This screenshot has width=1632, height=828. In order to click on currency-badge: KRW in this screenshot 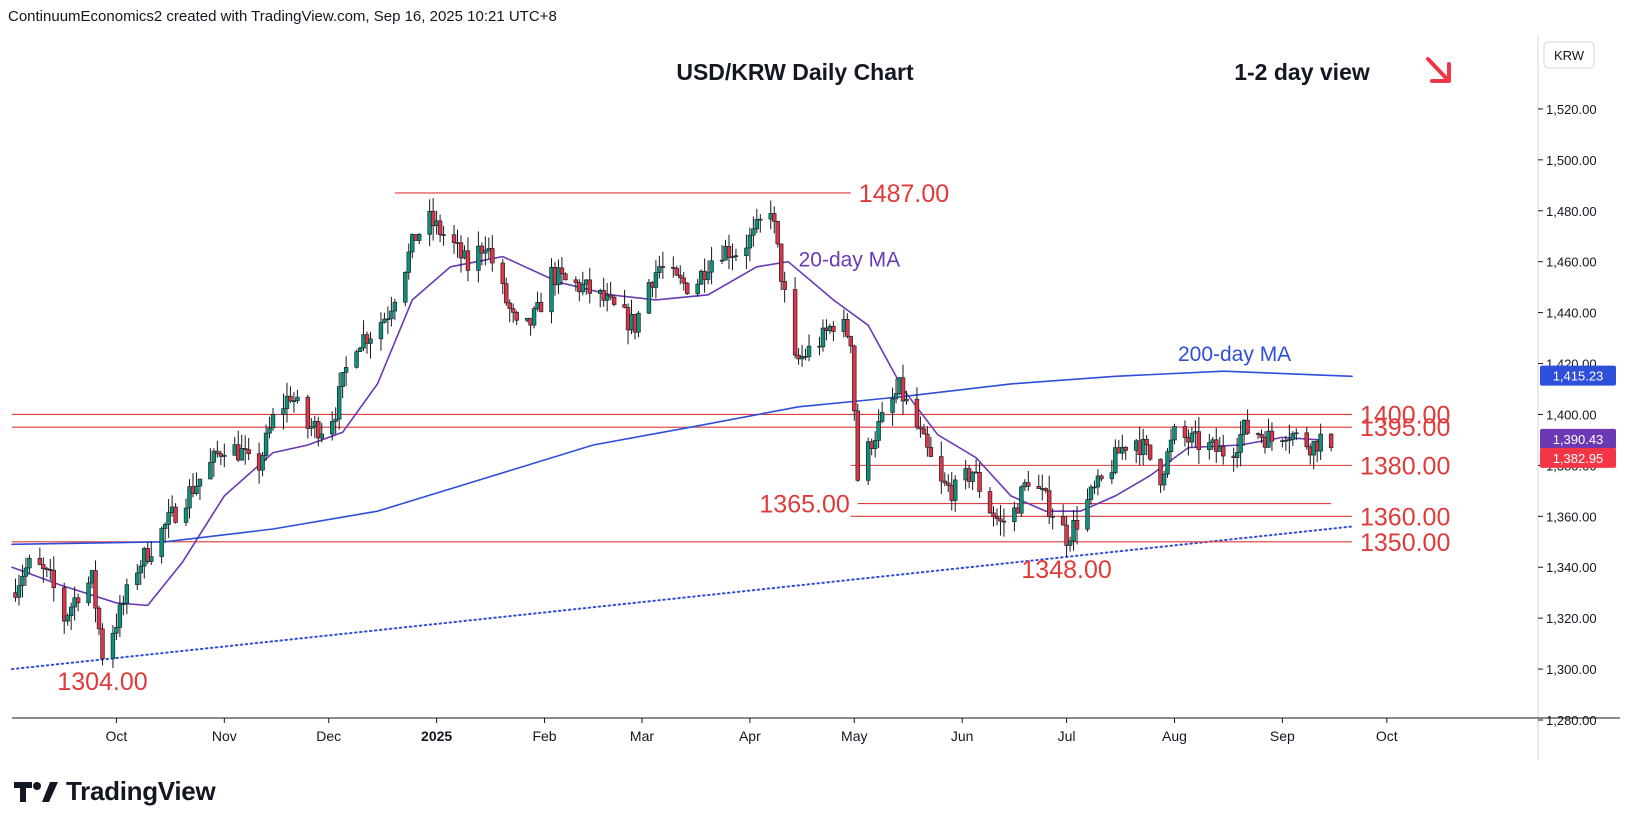, I will do `click(1569, 55)`.